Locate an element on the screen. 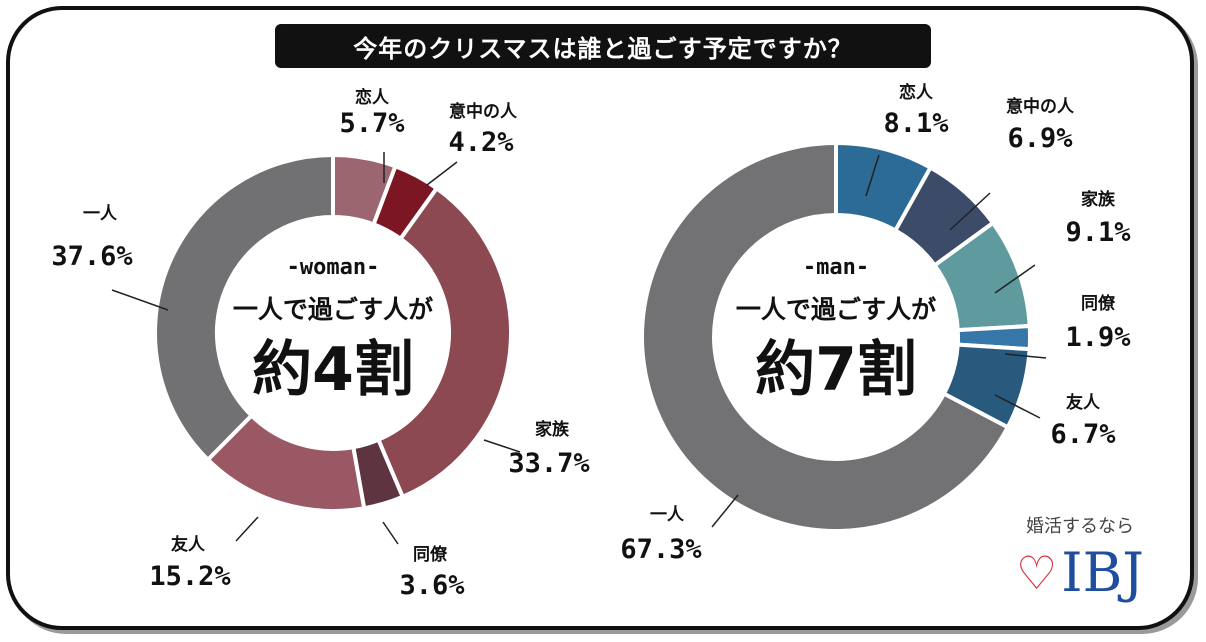 The image size is (1206, 642). slice-value-4: 1.9% is located at coordinates (1098, 337).